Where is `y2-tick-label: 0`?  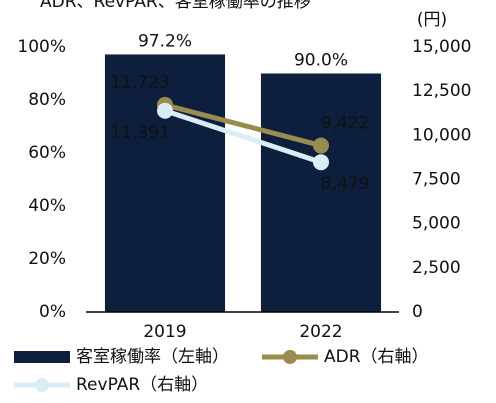
y2-tick-label: 0 is located at coordinates (417, 312).